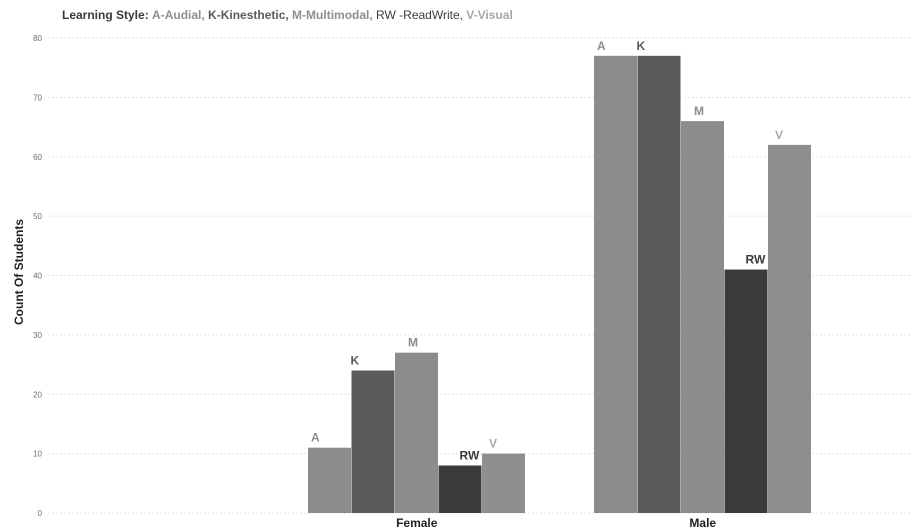 This screenshot has height=531, width=915. What do you see at coordinates (246, 15) in the screenshot?
I see `legend-item-k: K-Kinesthetic,` at bounding box center [246, 15].